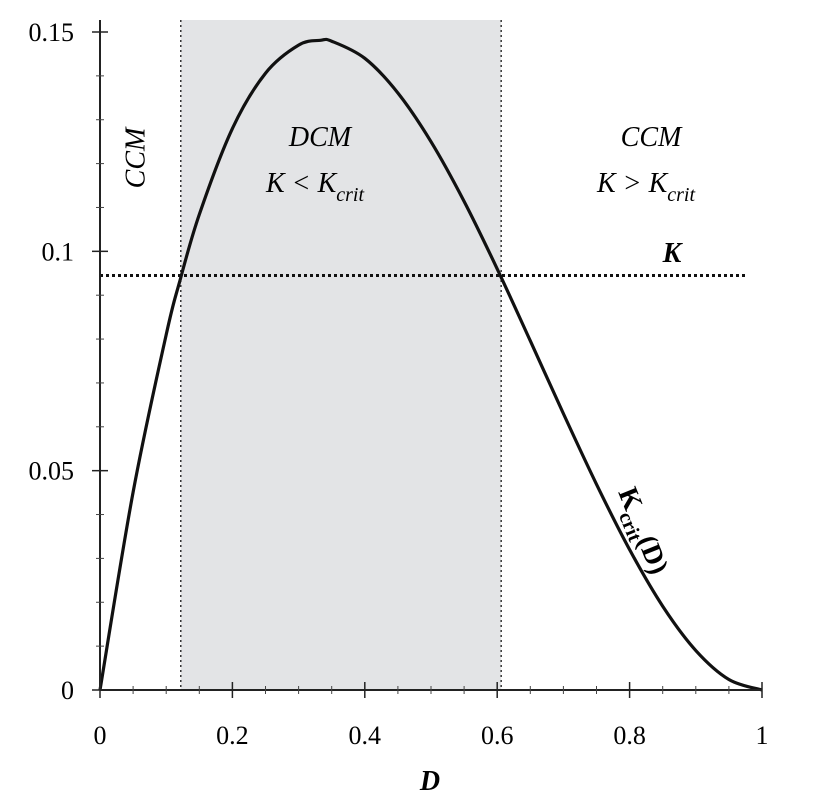 This screenshot has height=805, width=815. I want to click on threshold-label: K, so click(673, 253).